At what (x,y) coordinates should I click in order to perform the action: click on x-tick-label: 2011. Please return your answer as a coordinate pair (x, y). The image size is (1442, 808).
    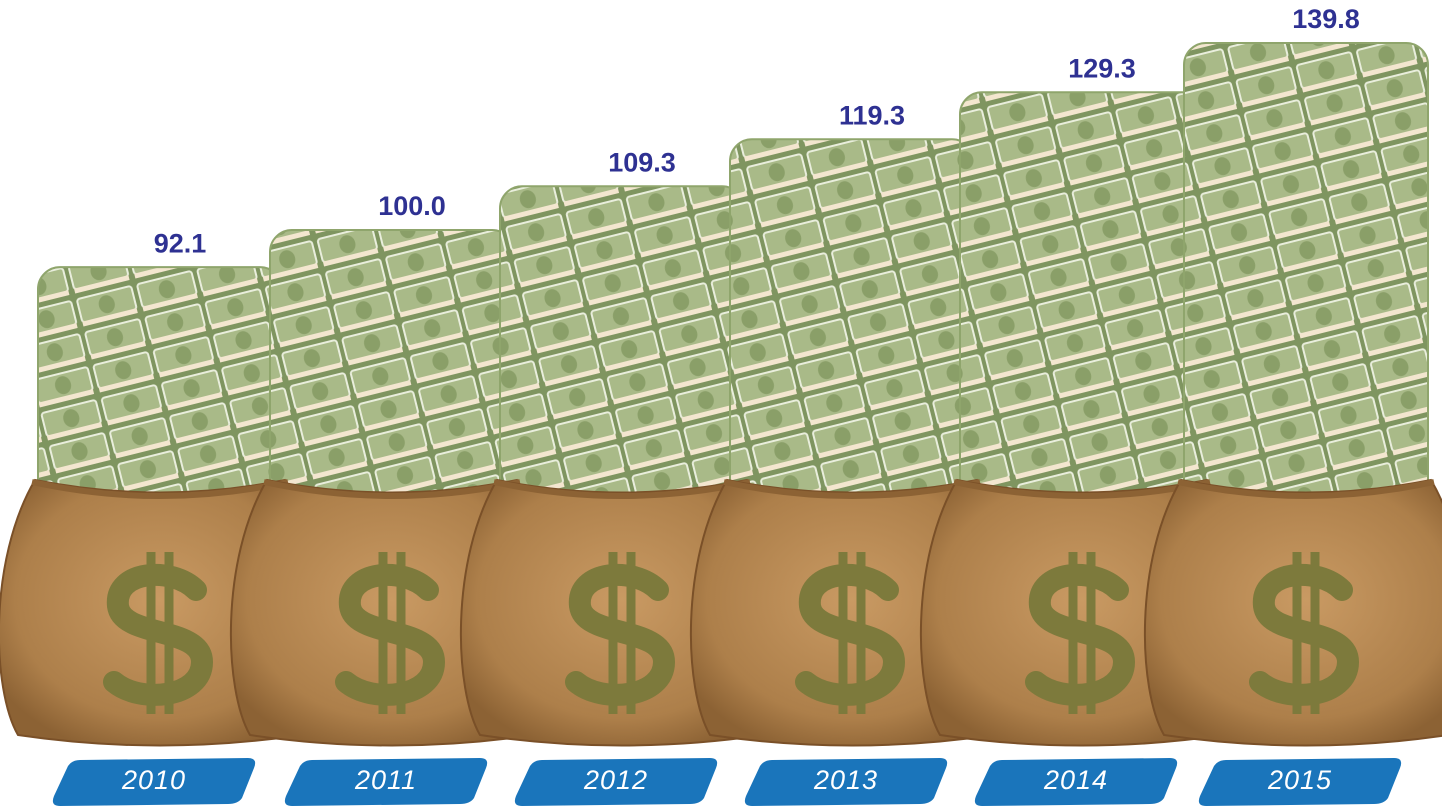
    Looking at the image, I should click on (385, 780).